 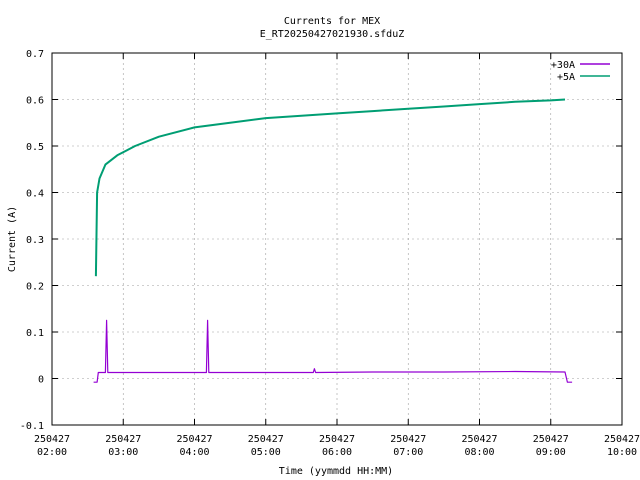 What do you see at coordinates (12, 239) in the screenshot?
I see `y-axis-label: Current (A)` at bounding box center [12, 239].